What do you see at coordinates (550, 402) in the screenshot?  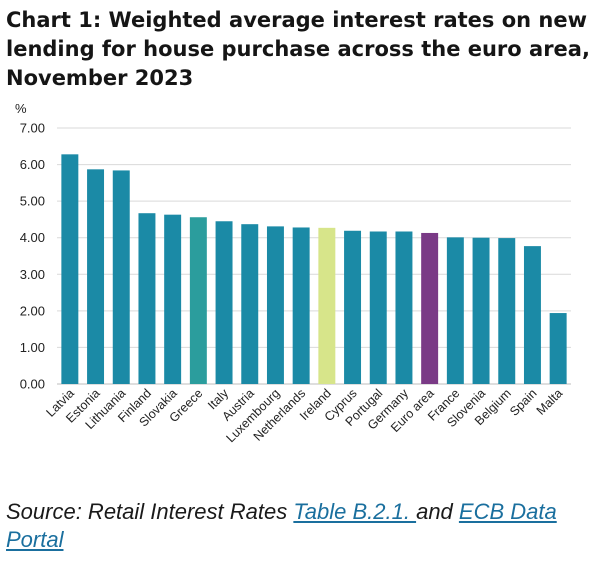 I see `x-category-label: Malta` at bounding box center [550, 402].